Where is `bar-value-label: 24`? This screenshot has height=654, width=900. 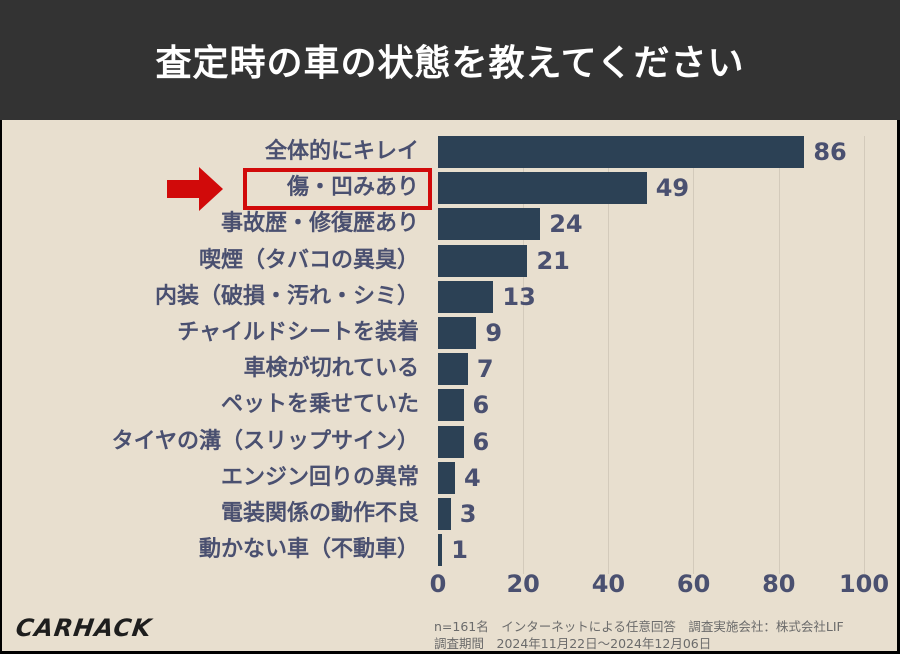 bar-value-label: 24 is located at coordinates (566, 224).